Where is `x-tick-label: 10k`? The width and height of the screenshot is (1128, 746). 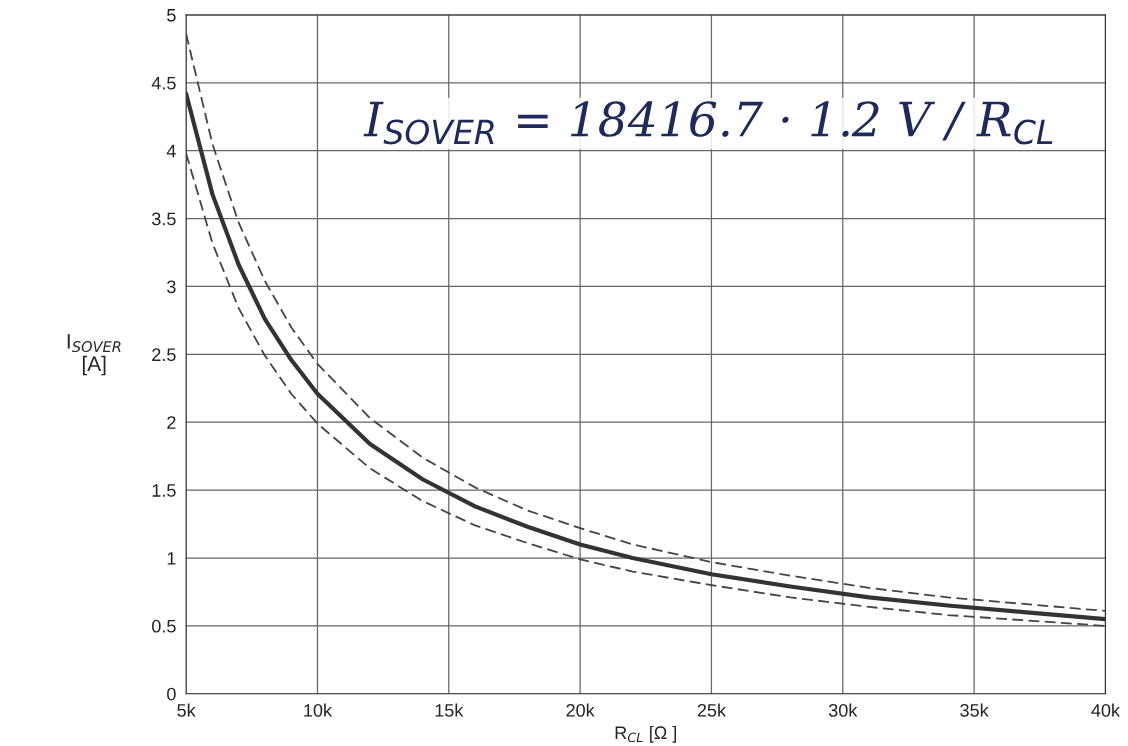
x-tick-label: 10k is located at coordinates (318, 710).